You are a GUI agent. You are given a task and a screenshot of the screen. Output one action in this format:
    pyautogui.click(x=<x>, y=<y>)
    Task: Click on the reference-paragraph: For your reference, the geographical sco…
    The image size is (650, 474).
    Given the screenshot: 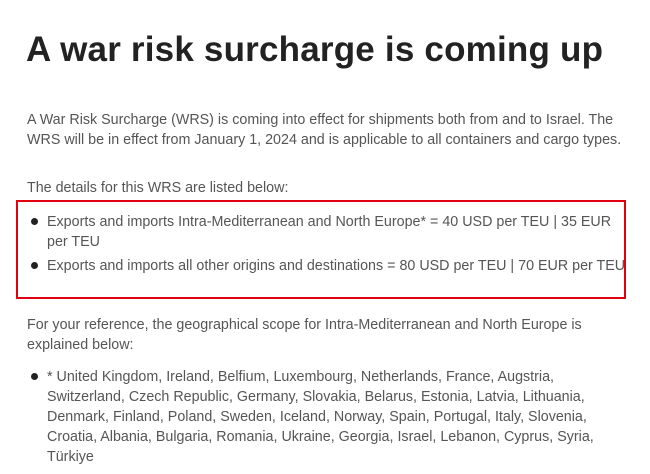 What is the action you would take?
    pyautogui.click(x=304, y=335)
    